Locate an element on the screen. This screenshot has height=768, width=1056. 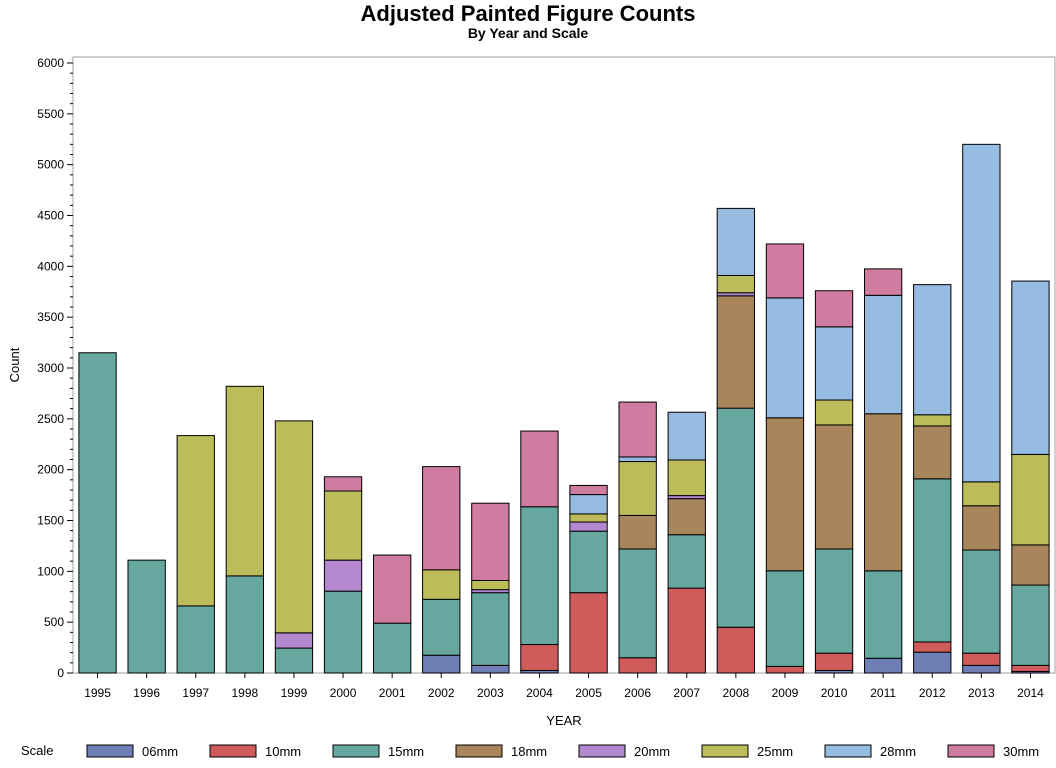
y-tick-label: 0 is located at coordinates (60, 673).